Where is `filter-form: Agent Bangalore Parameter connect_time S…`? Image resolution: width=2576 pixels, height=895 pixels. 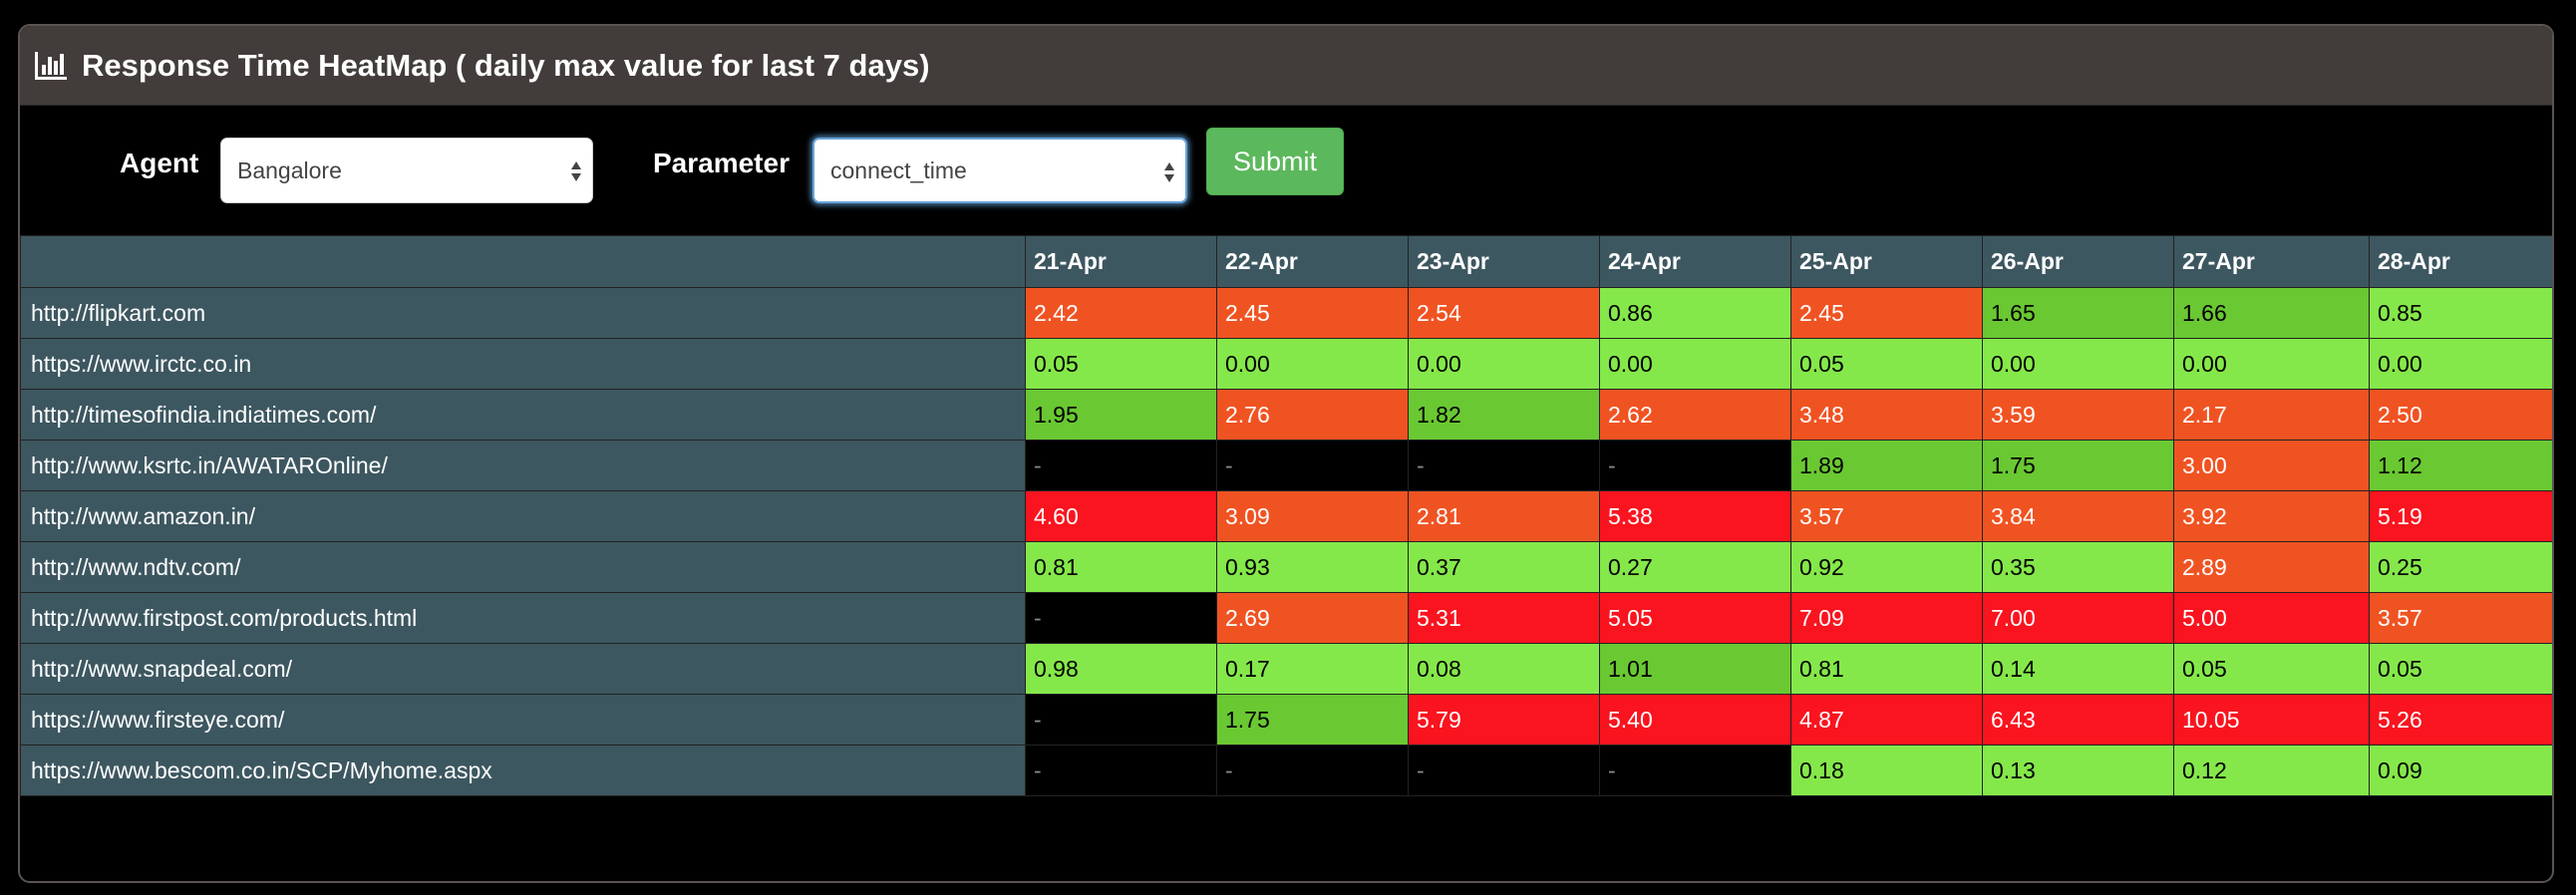 filter-form: Agent Bangalore Parameter connect_time S… is located at coordinates (1286, 170).